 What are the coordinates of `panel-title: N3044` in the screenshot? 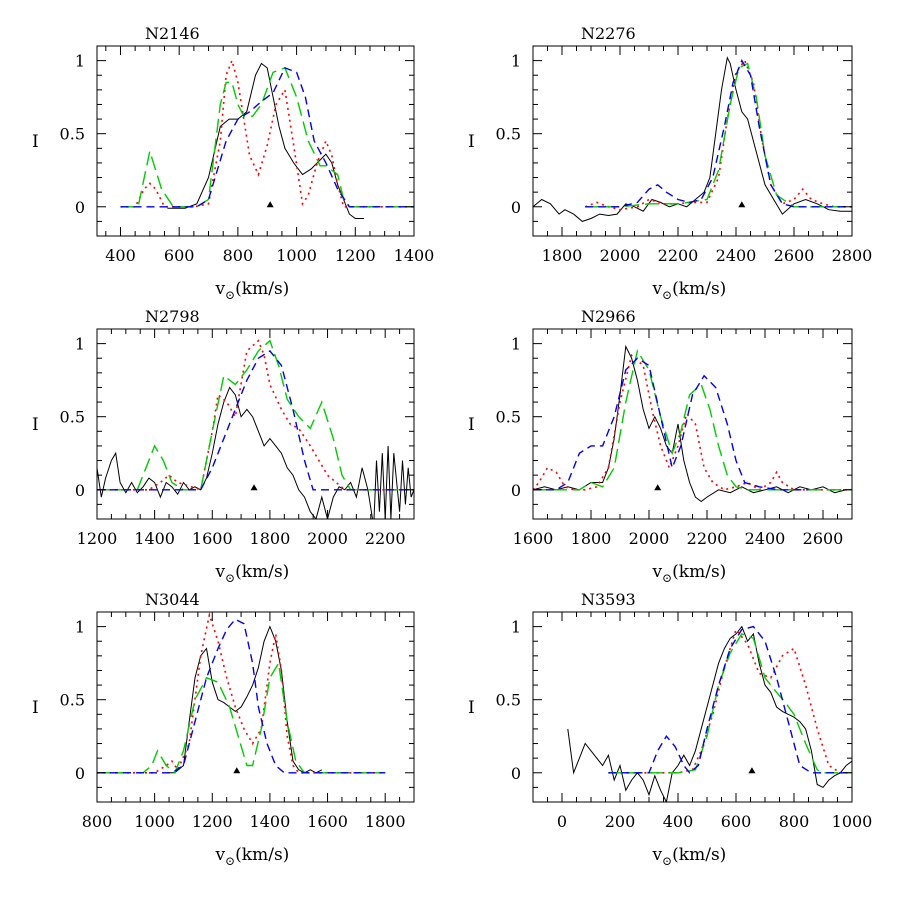 It's located at (172, 599).